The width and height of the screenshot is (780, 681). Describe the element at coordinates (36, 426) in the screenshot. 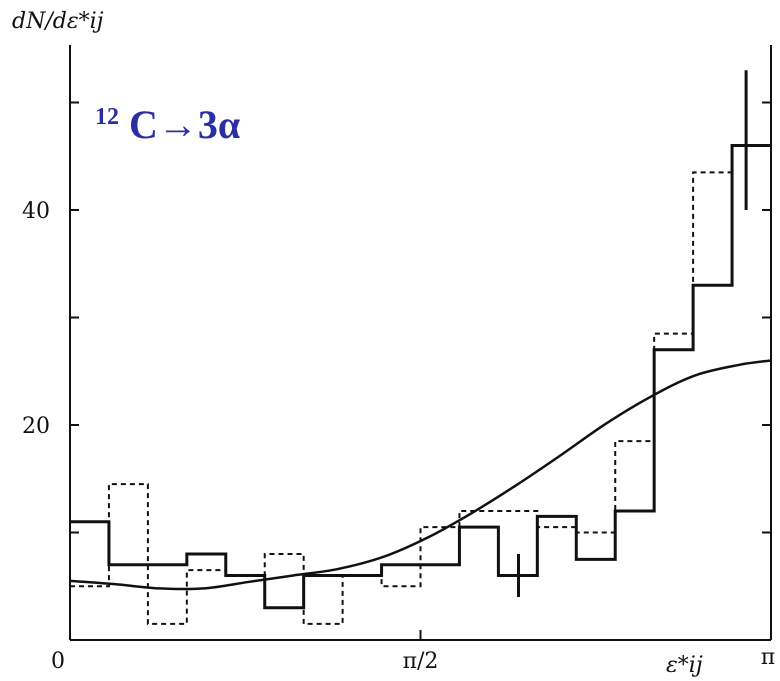

I see `y-tick-label: 20` at that location.